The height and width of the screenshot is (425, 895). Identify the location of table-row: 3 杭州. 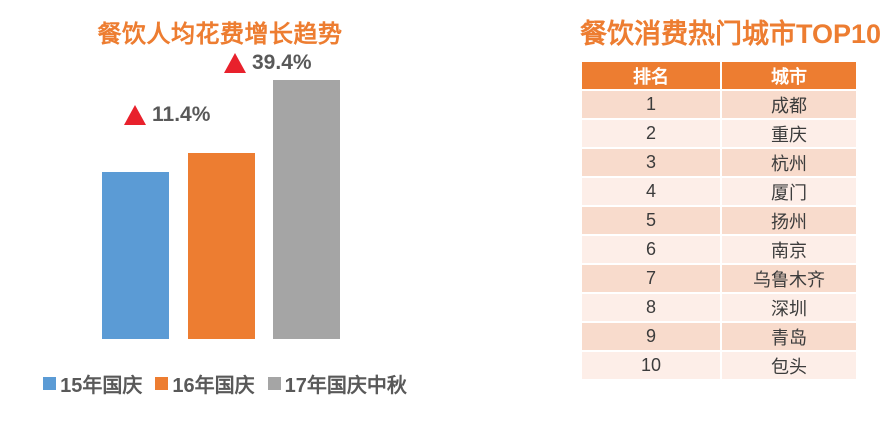
(719, 162).